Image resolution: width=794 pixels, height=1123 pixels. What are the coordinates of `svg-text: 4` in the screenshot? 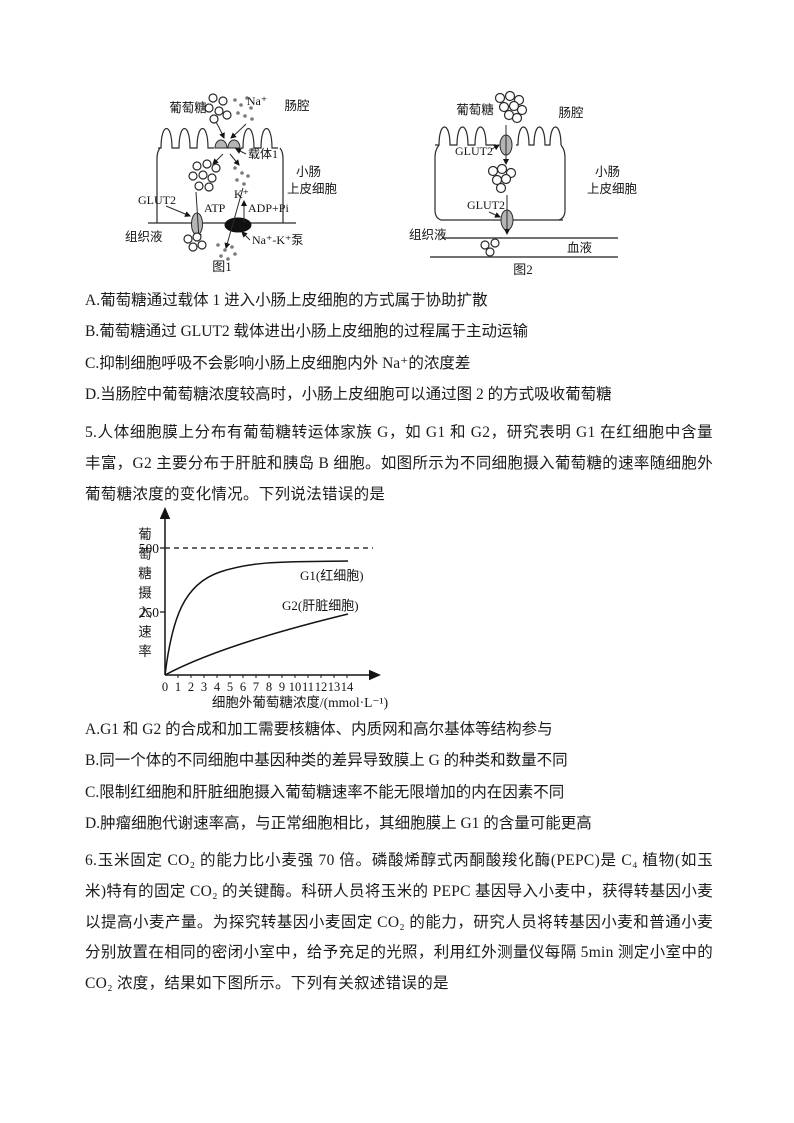 It's located at (217, 687).